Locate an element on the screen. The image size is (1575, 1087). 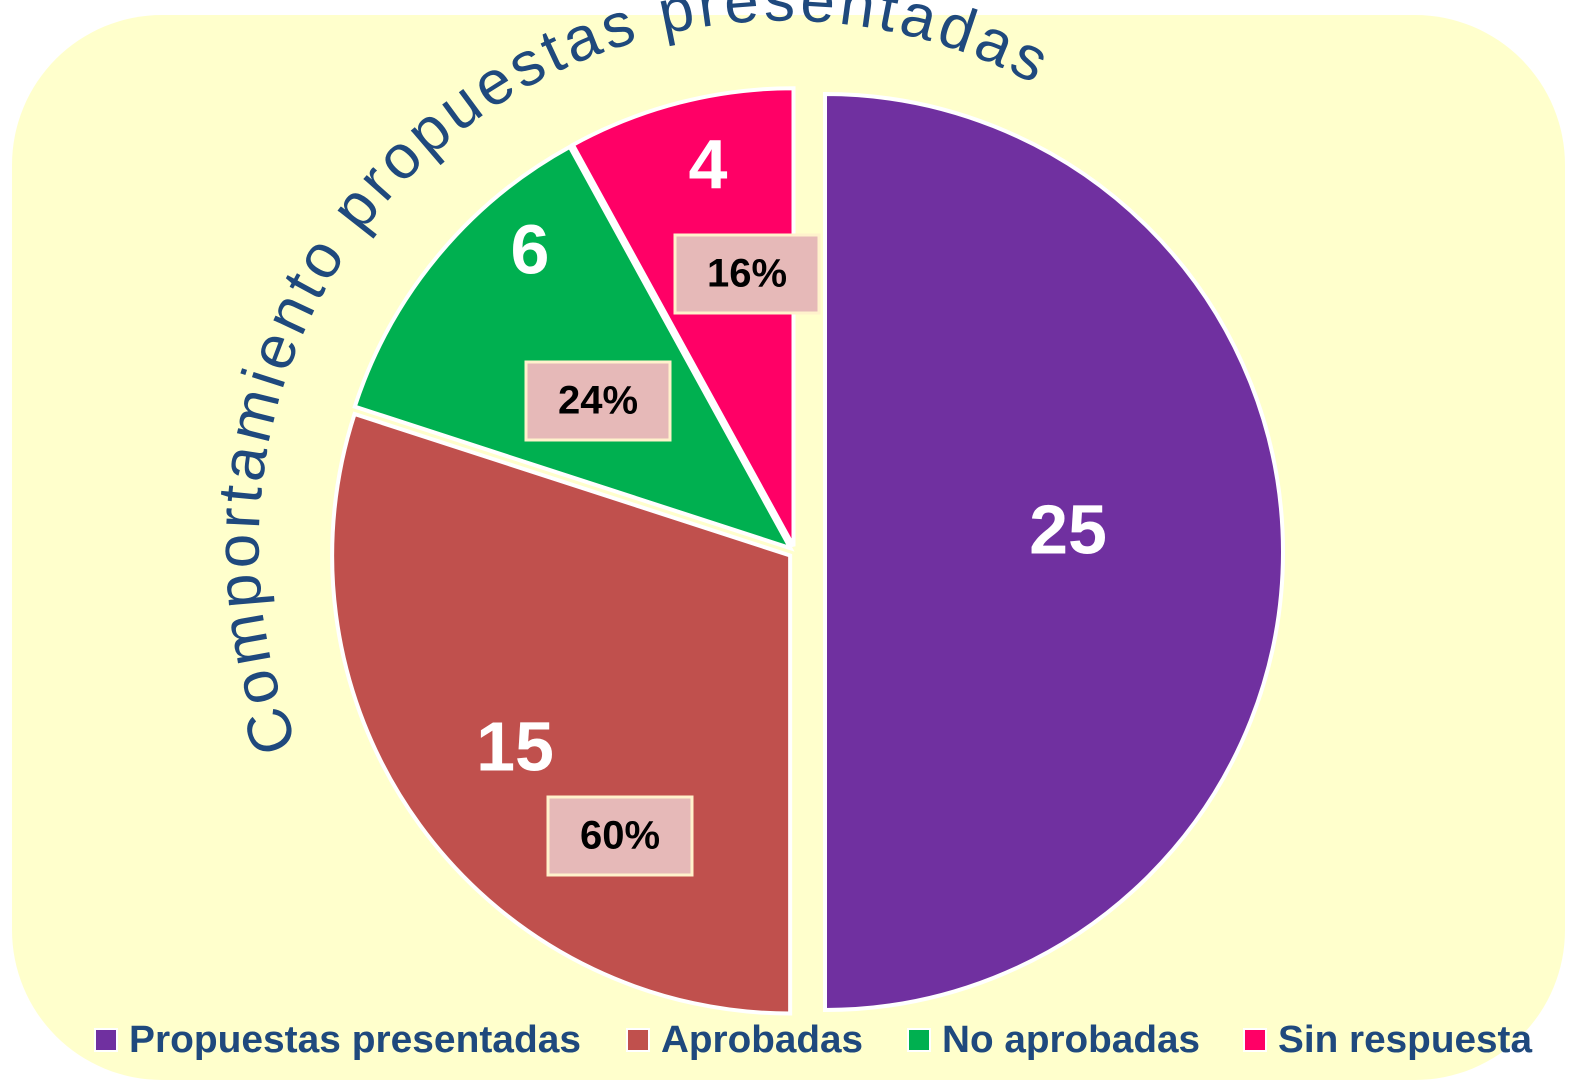
value-label: 25 is located at coordinates (1068, 529).